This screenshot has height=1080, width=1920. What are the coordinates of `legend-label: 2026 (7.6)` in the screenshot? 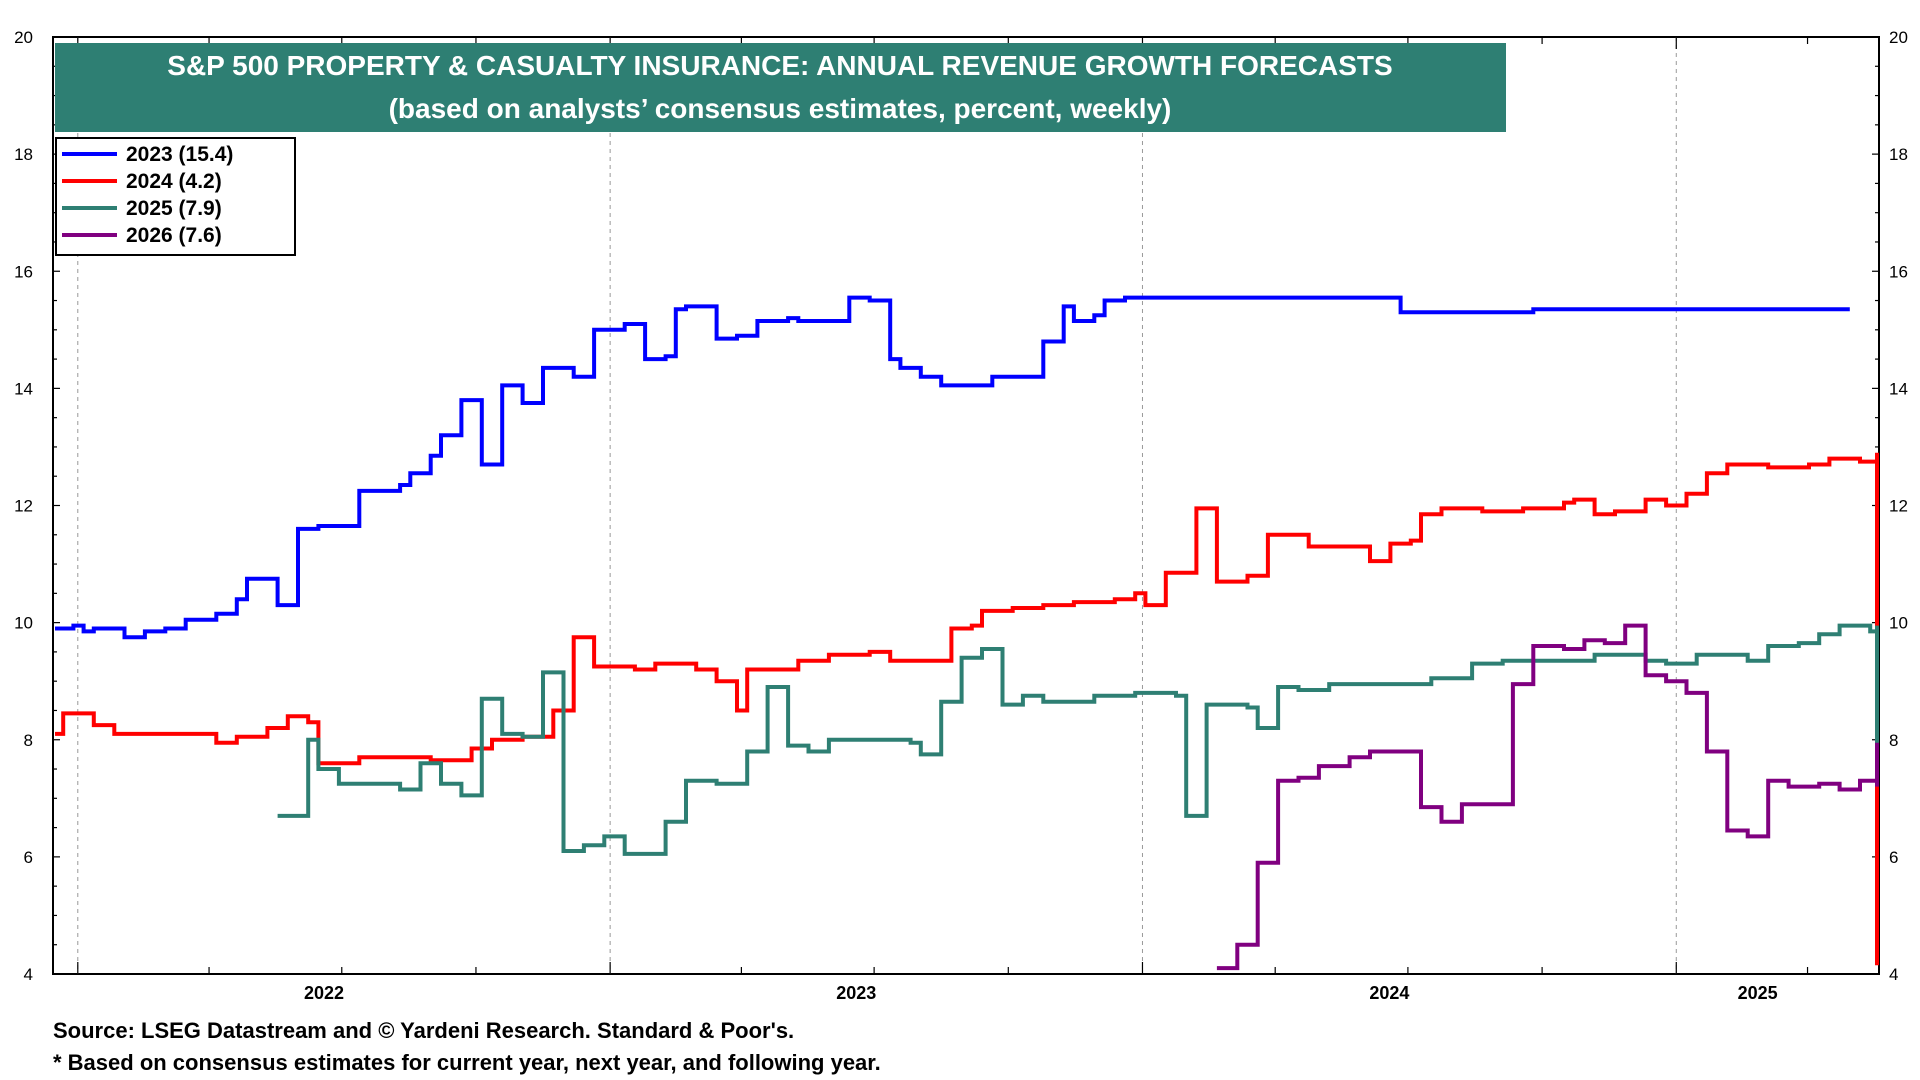 It's located at (174, 235).